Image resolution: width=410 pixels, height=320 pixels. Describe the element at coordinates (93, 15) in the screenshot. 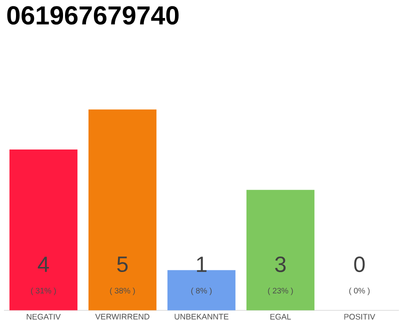

I see `chart-title: 061967679740` at that location.